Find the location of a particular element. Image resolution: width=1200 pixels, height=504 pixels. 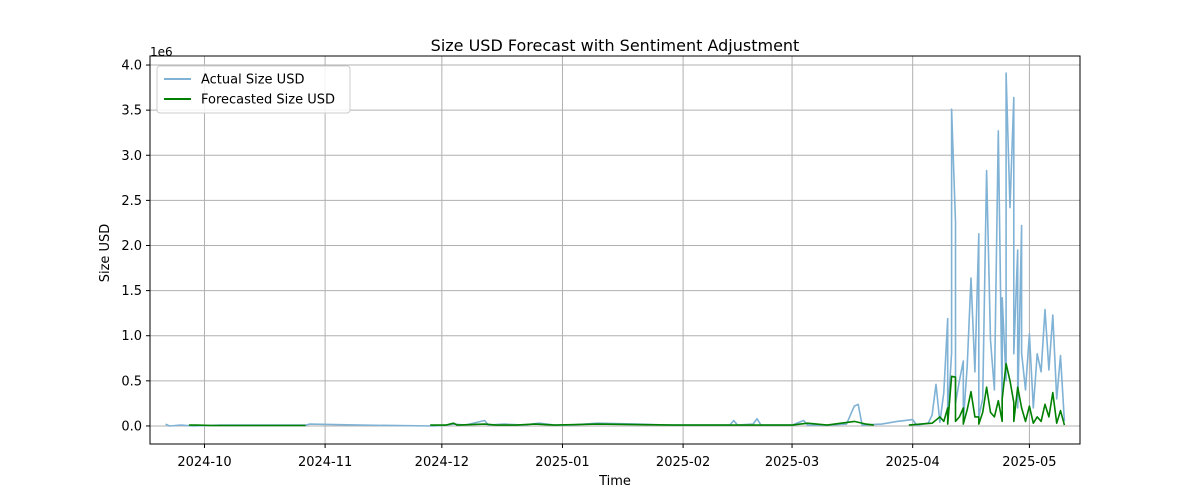

y-tick-label: 0.0 is located at coordinates (131, 426).